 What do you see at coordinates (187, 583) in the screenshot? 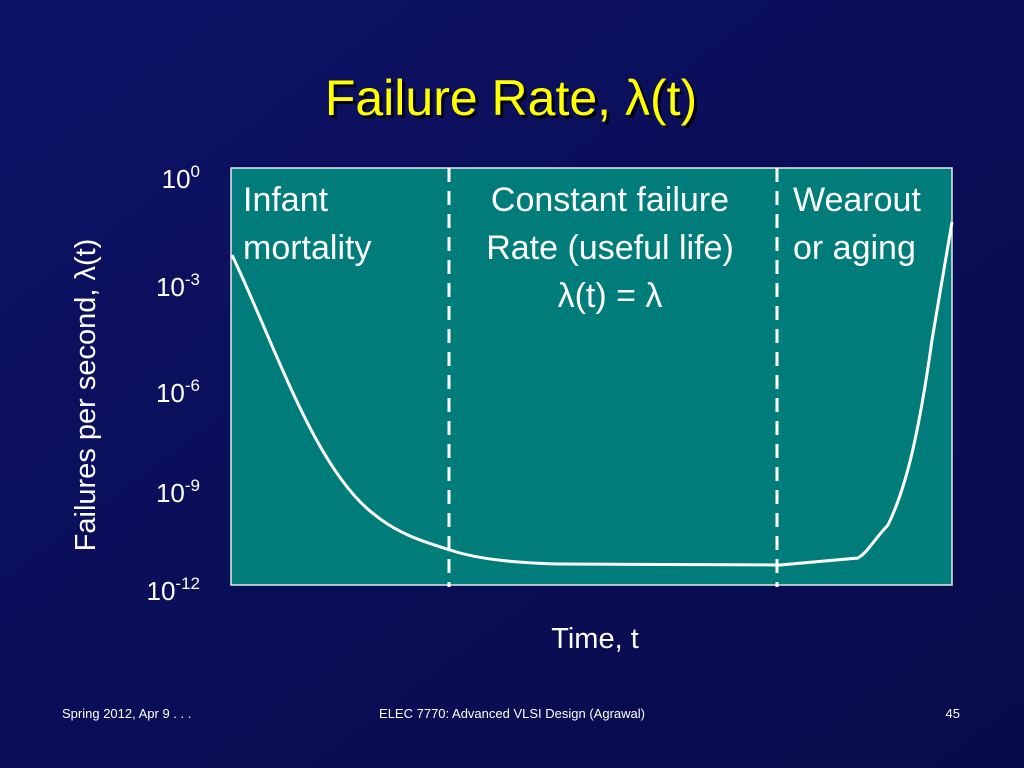
I see `tick-exponent: -12` at bounding box center [187, 583].